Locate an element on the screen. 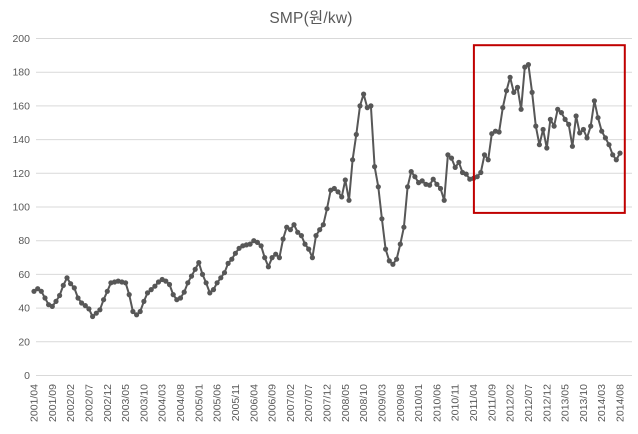 The width and height of the screenshot is (638, 434). x-axis-tick-label: 2010/06 is located at coordinates (437, 403).